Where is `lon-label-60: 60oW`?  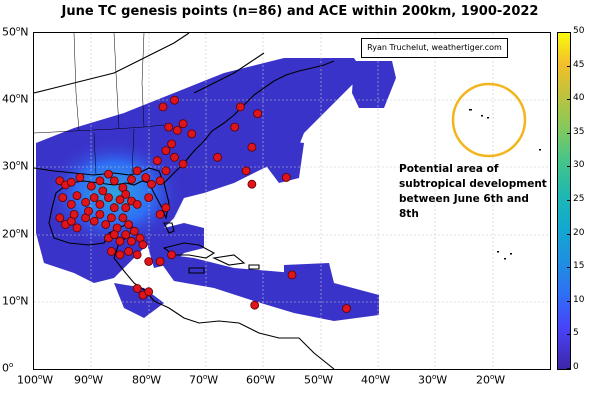
lon-label-60: 60oW is located at coordinates (261, 380).